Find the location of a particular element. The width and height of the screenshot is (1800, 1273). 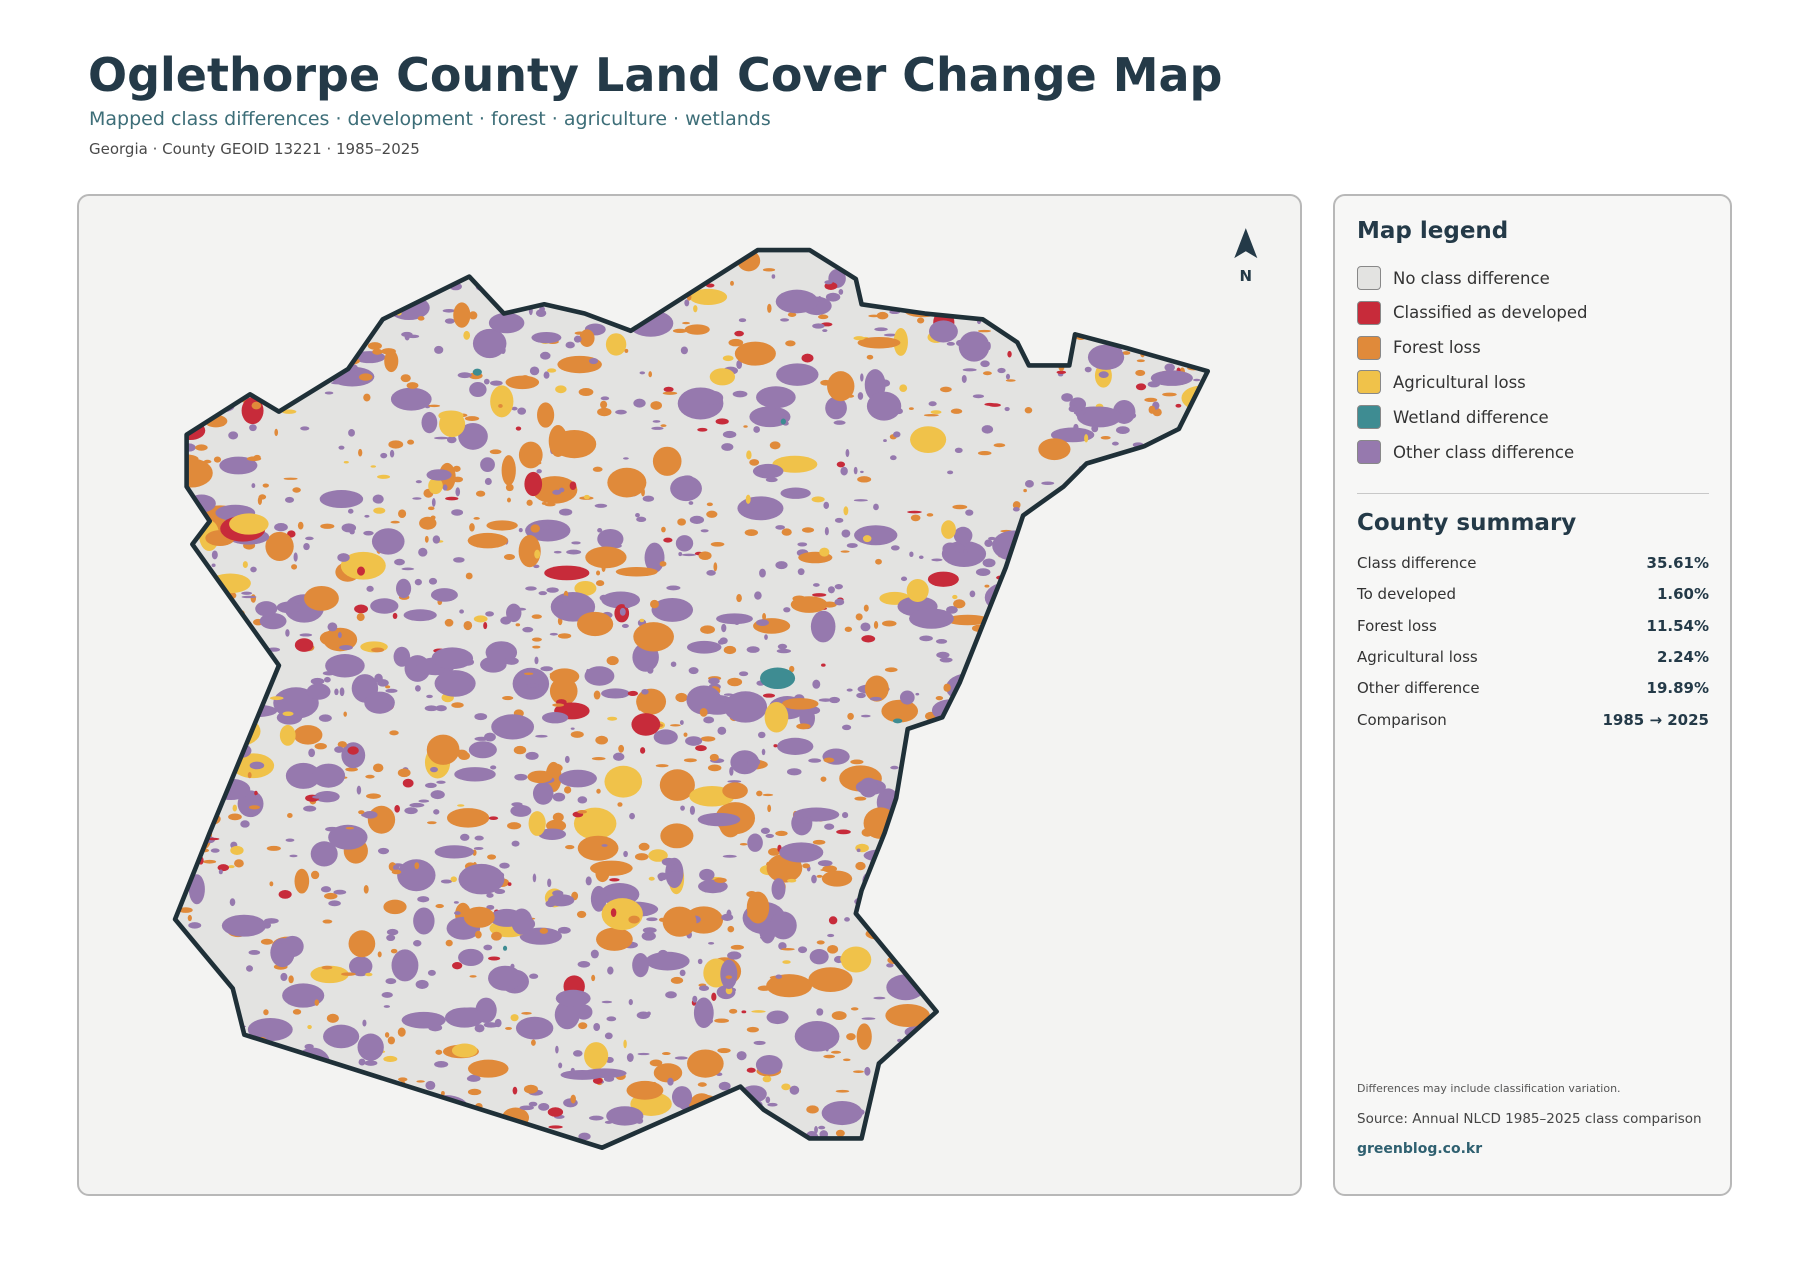

legend-item: No class difference is located at coordinates (1453, 278).